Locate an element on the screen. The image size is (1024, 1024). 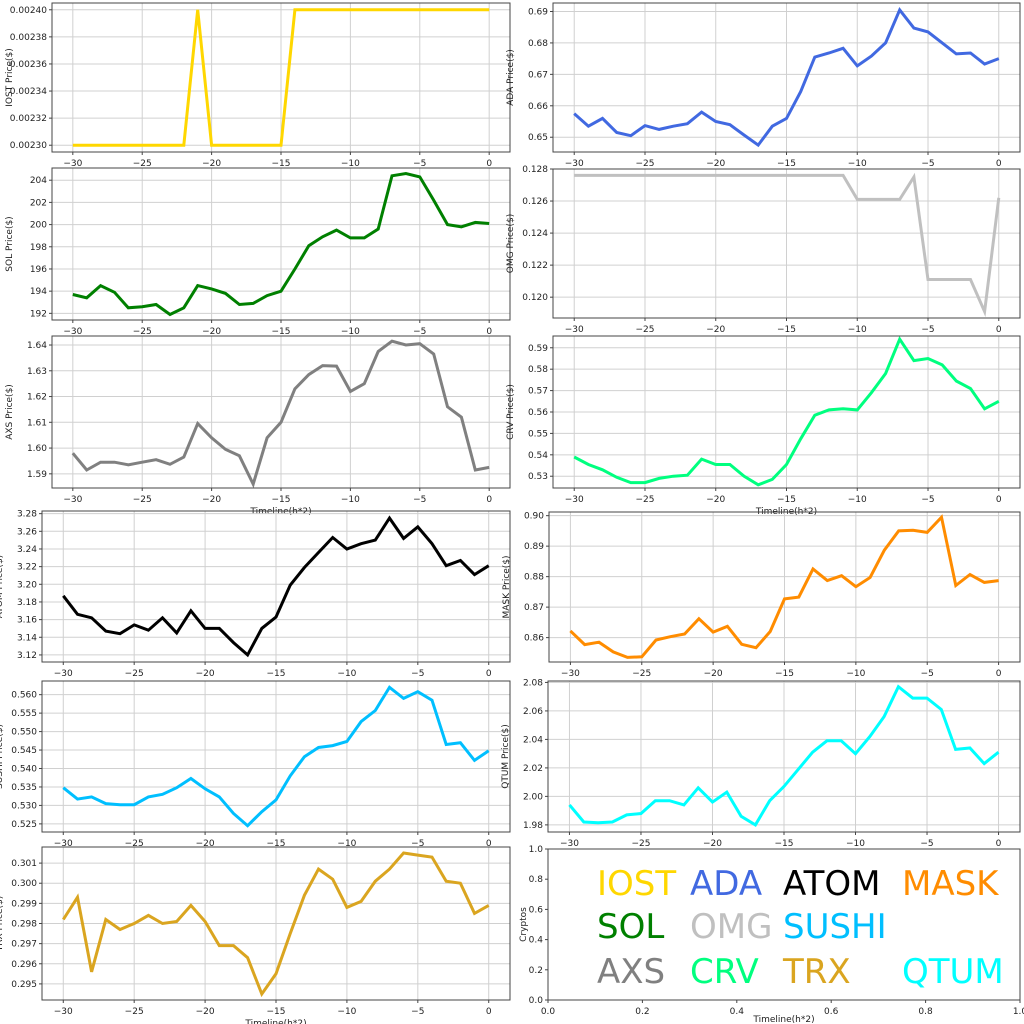
y-tick-label: 0.67 is located at coordinates (538, 75).